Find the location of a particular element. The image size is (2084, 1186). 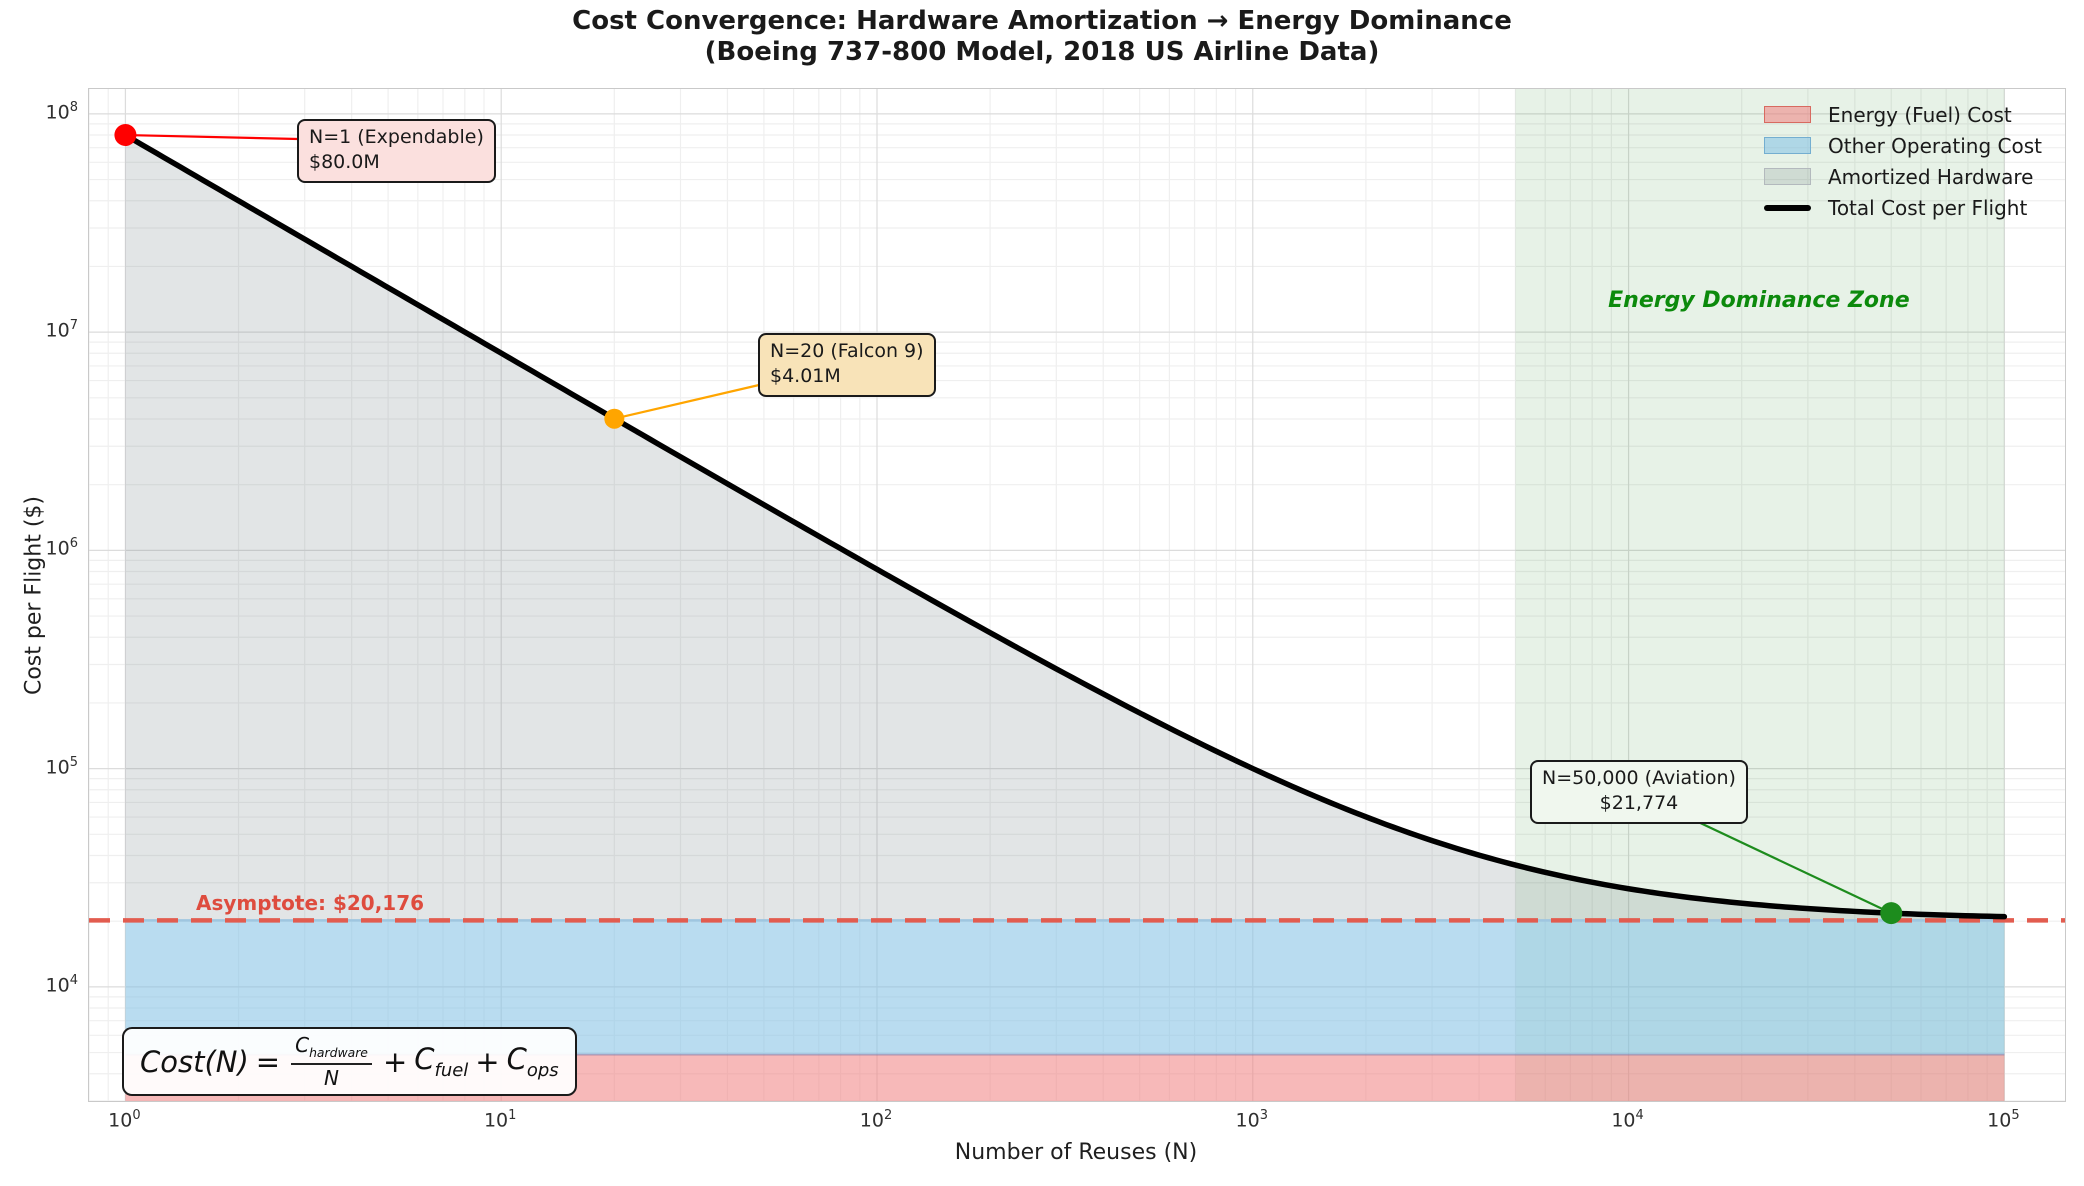

legend-item-2: Amortized Hardware is located at coordinates (1903, 176).